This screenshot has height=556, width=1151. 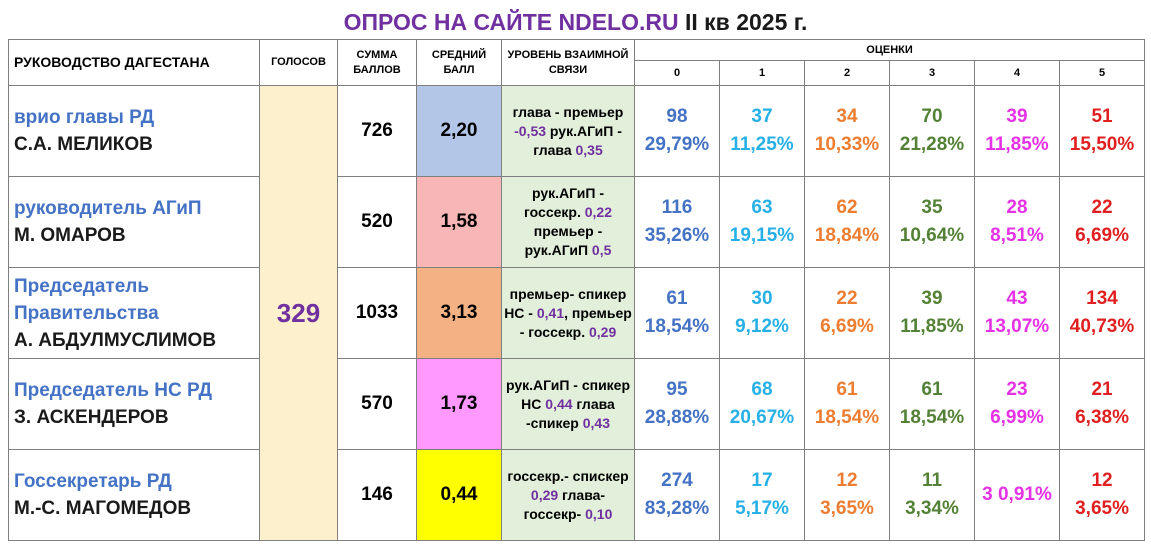 What do you see at coordinates (1017, 73) in the screenshot?
I see `score-header-4: 4` at bounding box center [1017, 73].